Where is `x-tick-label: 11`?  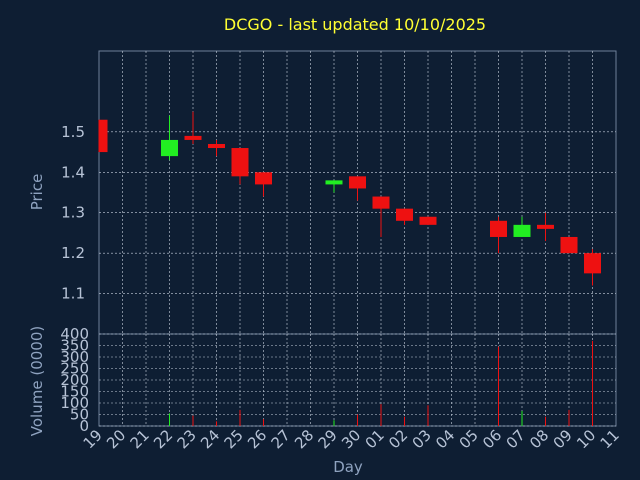 x-tick-label: 11 is located at coordinates (610, 439).